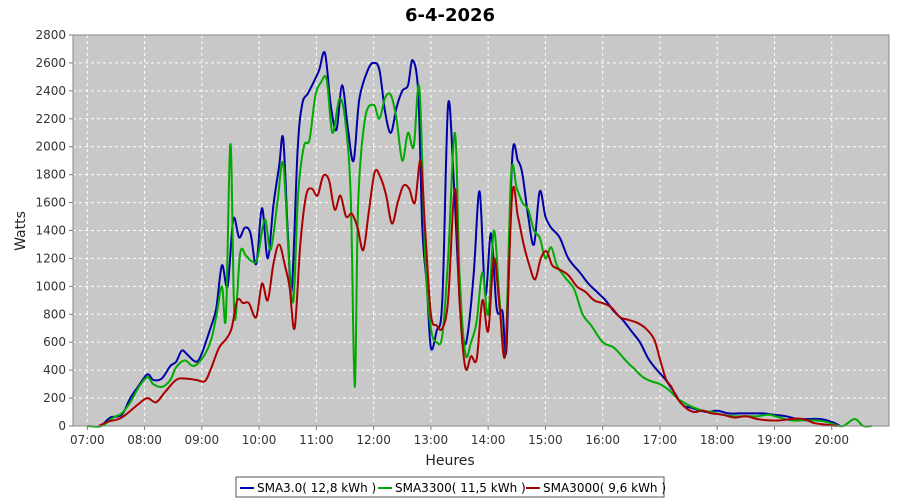 Image resolution: width=900 pixels, height=500 pixels. What do you see at coordinates (545, 440) in the screenshot?
I see `x-tick-label: 15:00` at bounding box center [545, 440].